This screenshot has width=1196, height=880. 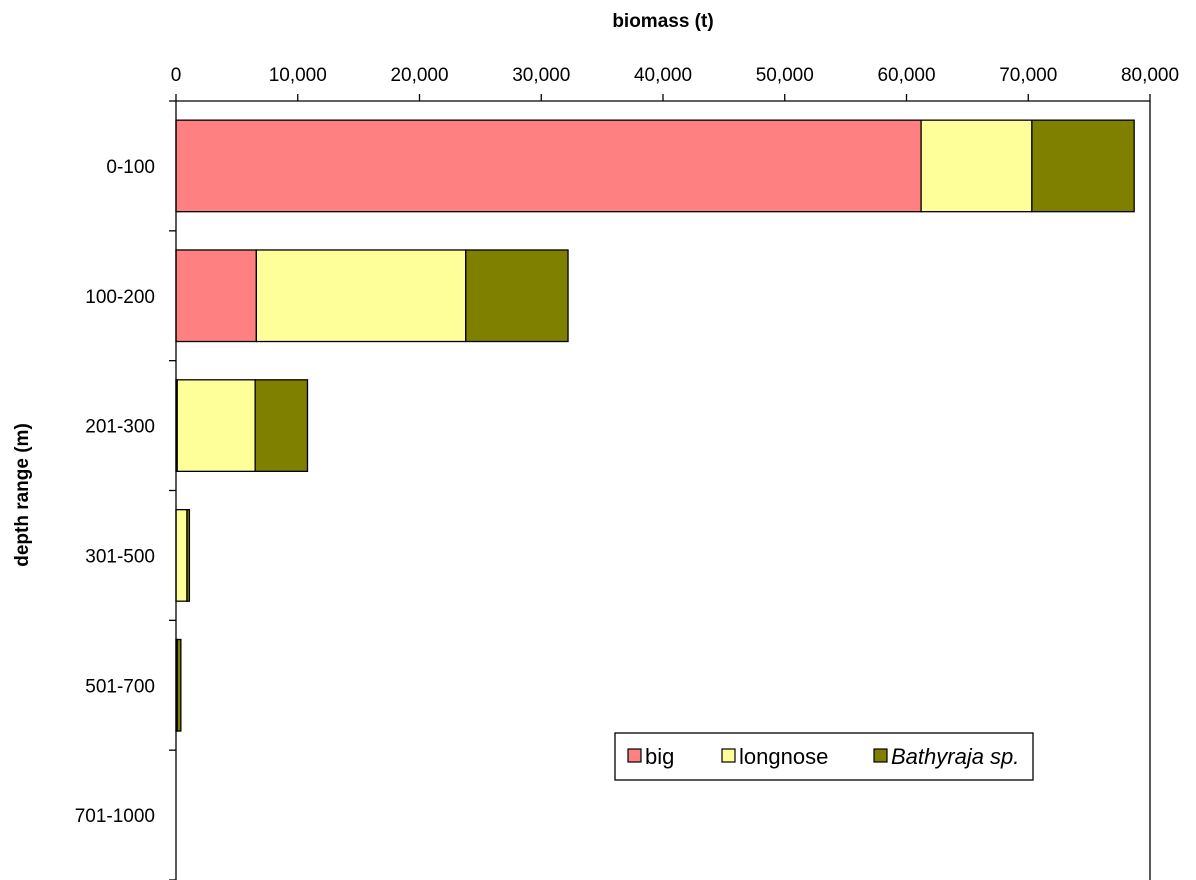 I want to click on bar-301-500-longnose, so click(x=181, y=555).